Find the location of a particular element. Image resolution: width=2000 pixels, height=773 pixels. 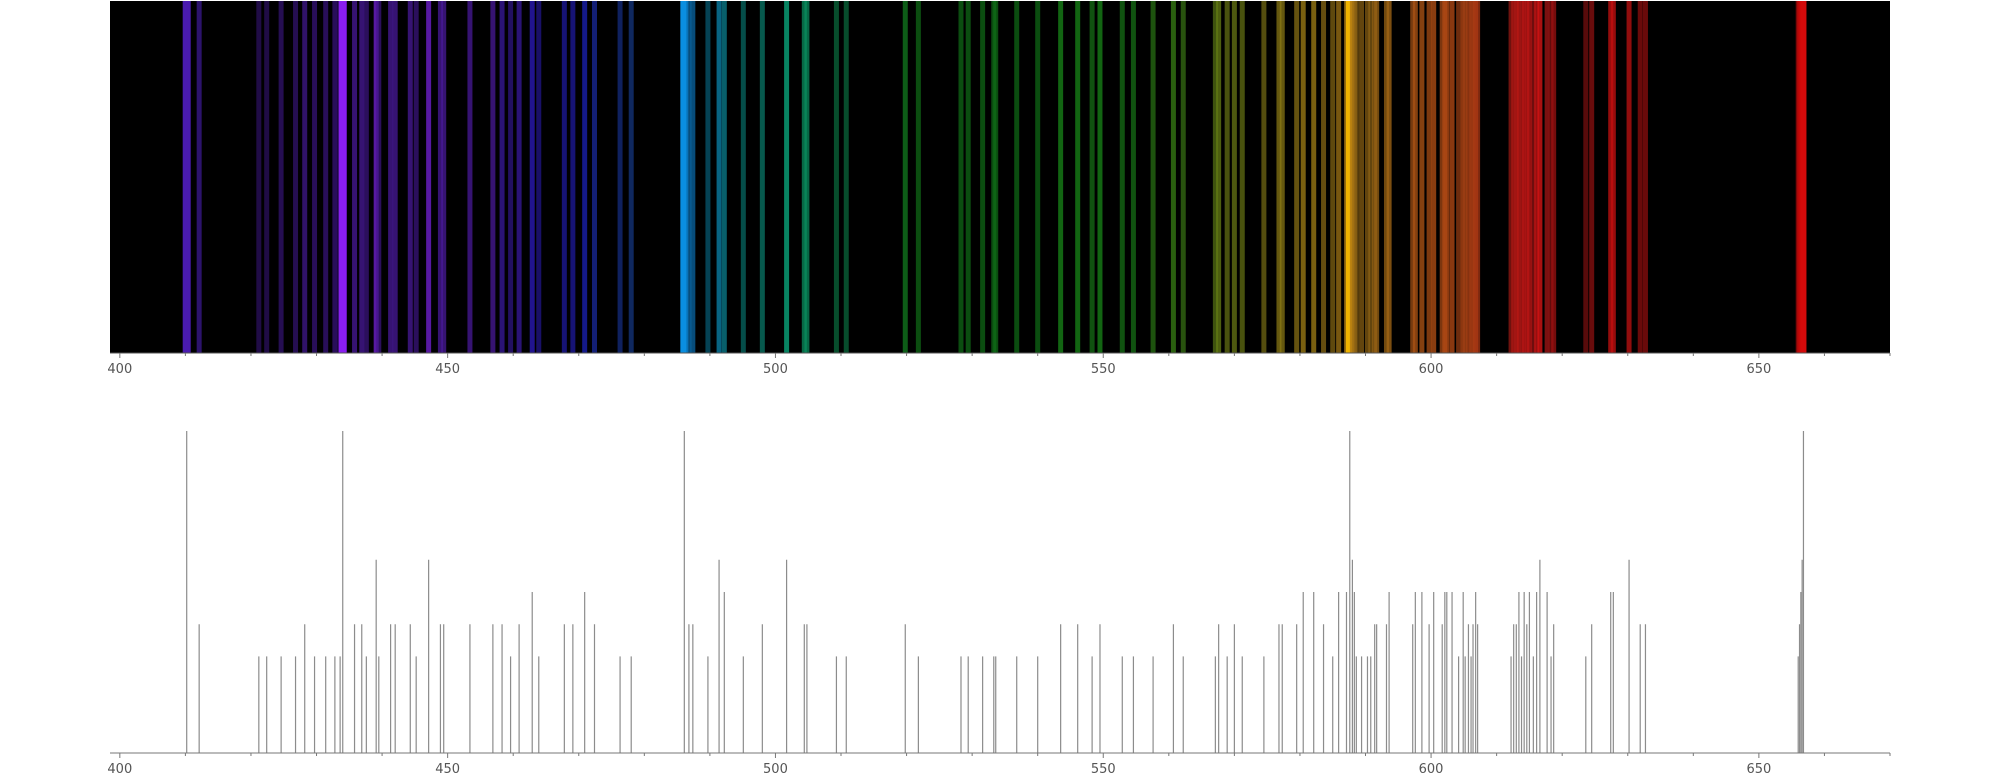

intensity-x-ticks: 400 450 500 550 600 650 is located at coordinates (999, 763).